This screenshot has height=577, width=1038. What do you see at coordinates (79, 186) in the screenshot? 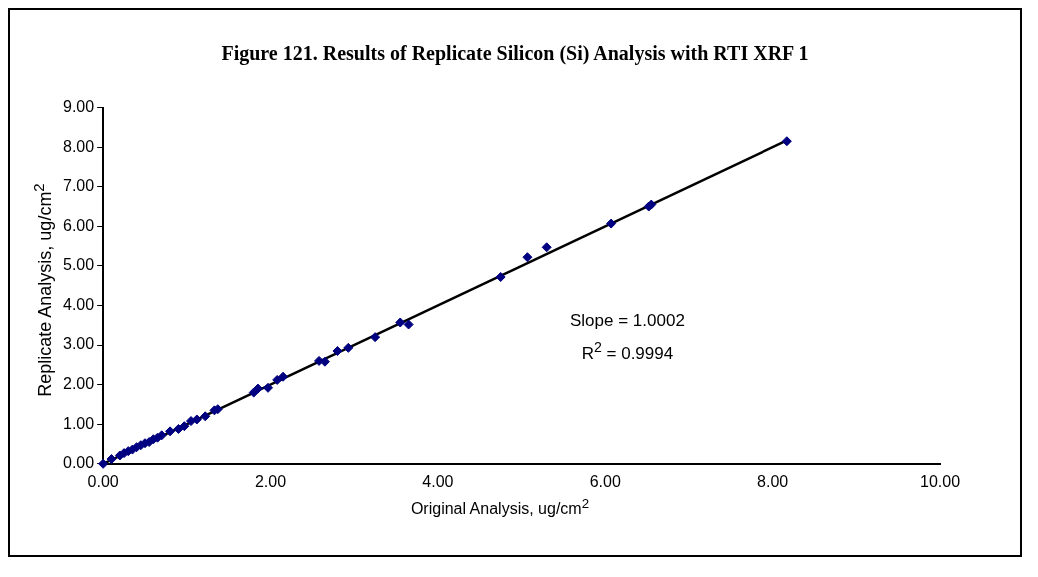
I see `y-tick-label: 7.00` at bounding box center [79, 186].